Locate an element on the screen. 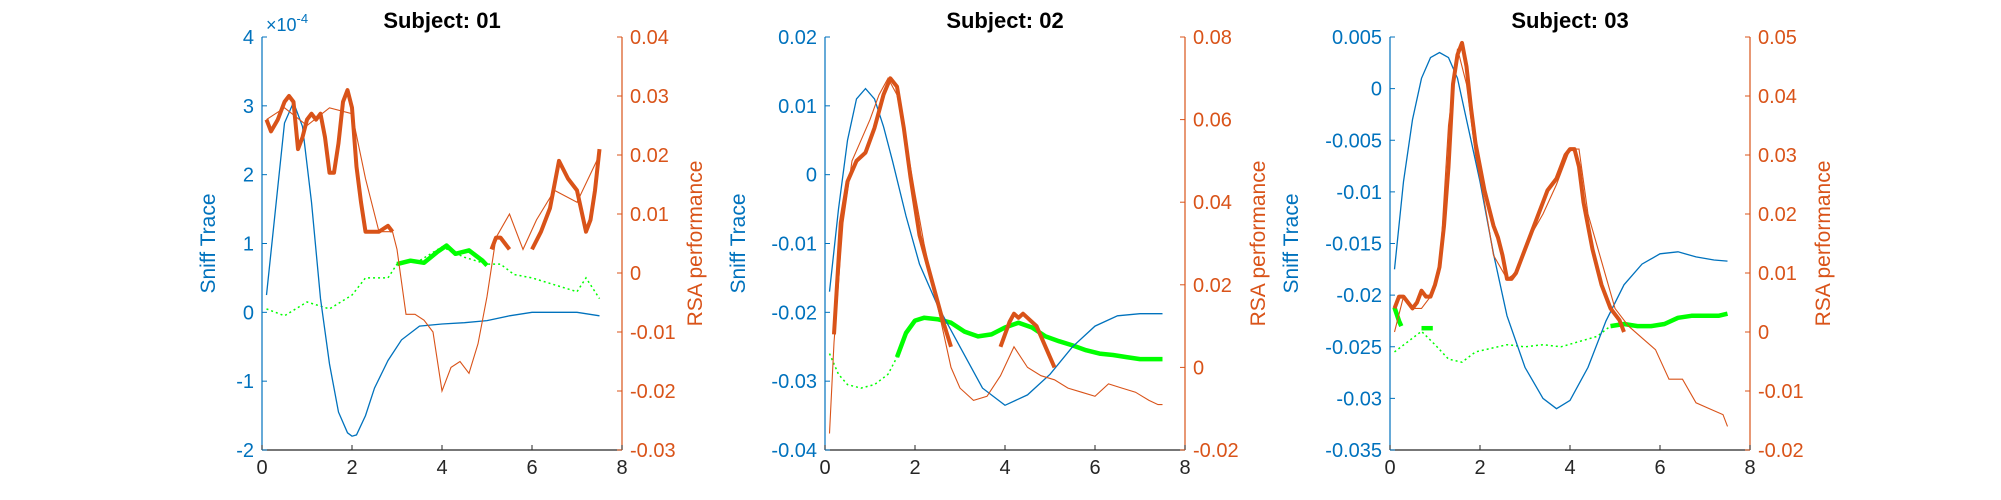 This screenshot has height=500, width=2001. right-tick-label: 0.06 is located at coordinates (1212, 121).